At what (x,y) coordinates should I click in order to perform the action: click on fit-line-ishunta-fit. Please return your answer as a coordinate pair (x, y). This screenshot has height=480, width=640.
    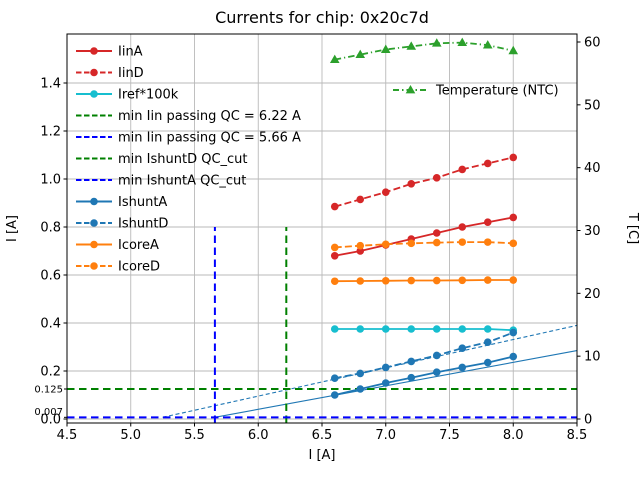
    Looking at the image, I should click on (396, 384).